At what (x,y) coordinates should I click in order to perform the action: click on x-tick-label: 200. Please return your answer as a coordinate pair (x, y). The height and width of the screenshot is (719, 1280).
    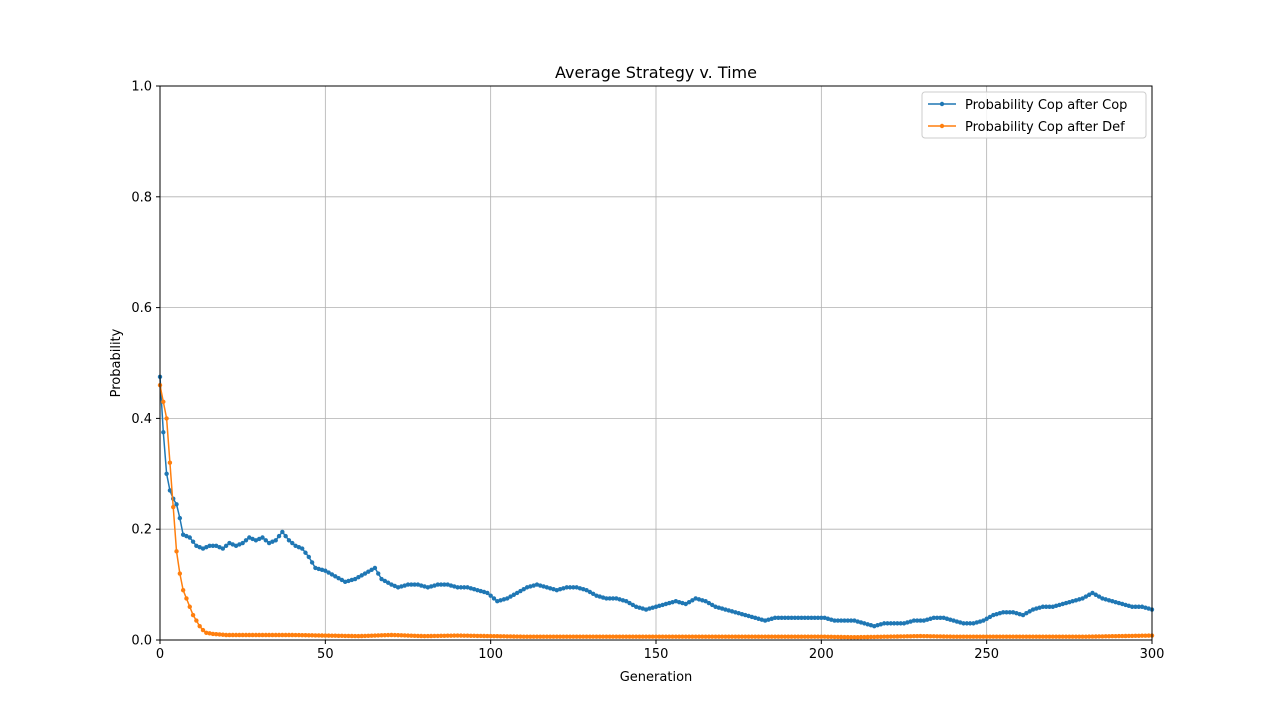
    Looking at the image, I should click on (821, 654).